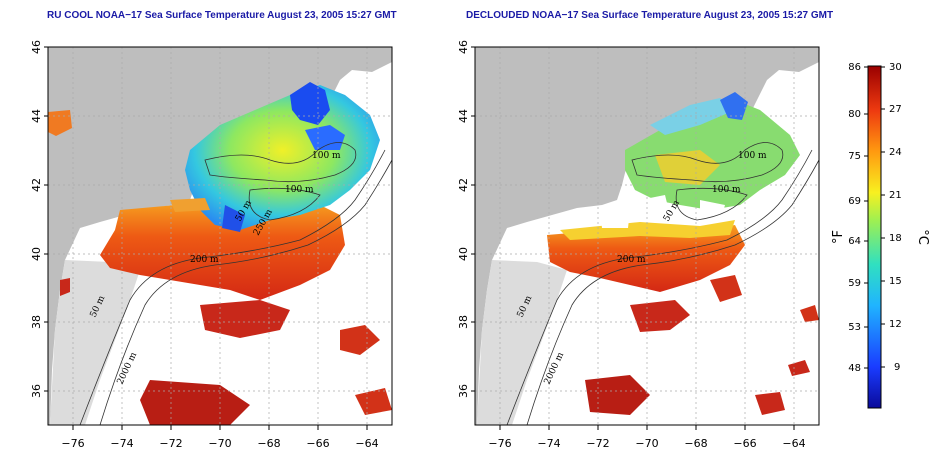 Image resolution: width=950 pixels, height=475 pixels. I want to click on fahrenheit-tick-label: 53, so click(854, 327).